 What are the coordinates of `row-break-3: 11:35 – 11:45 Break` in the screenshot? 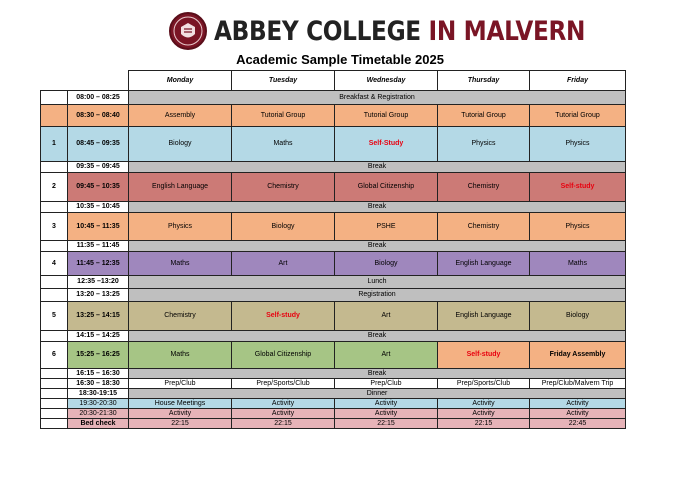 It's located at (333, 246).